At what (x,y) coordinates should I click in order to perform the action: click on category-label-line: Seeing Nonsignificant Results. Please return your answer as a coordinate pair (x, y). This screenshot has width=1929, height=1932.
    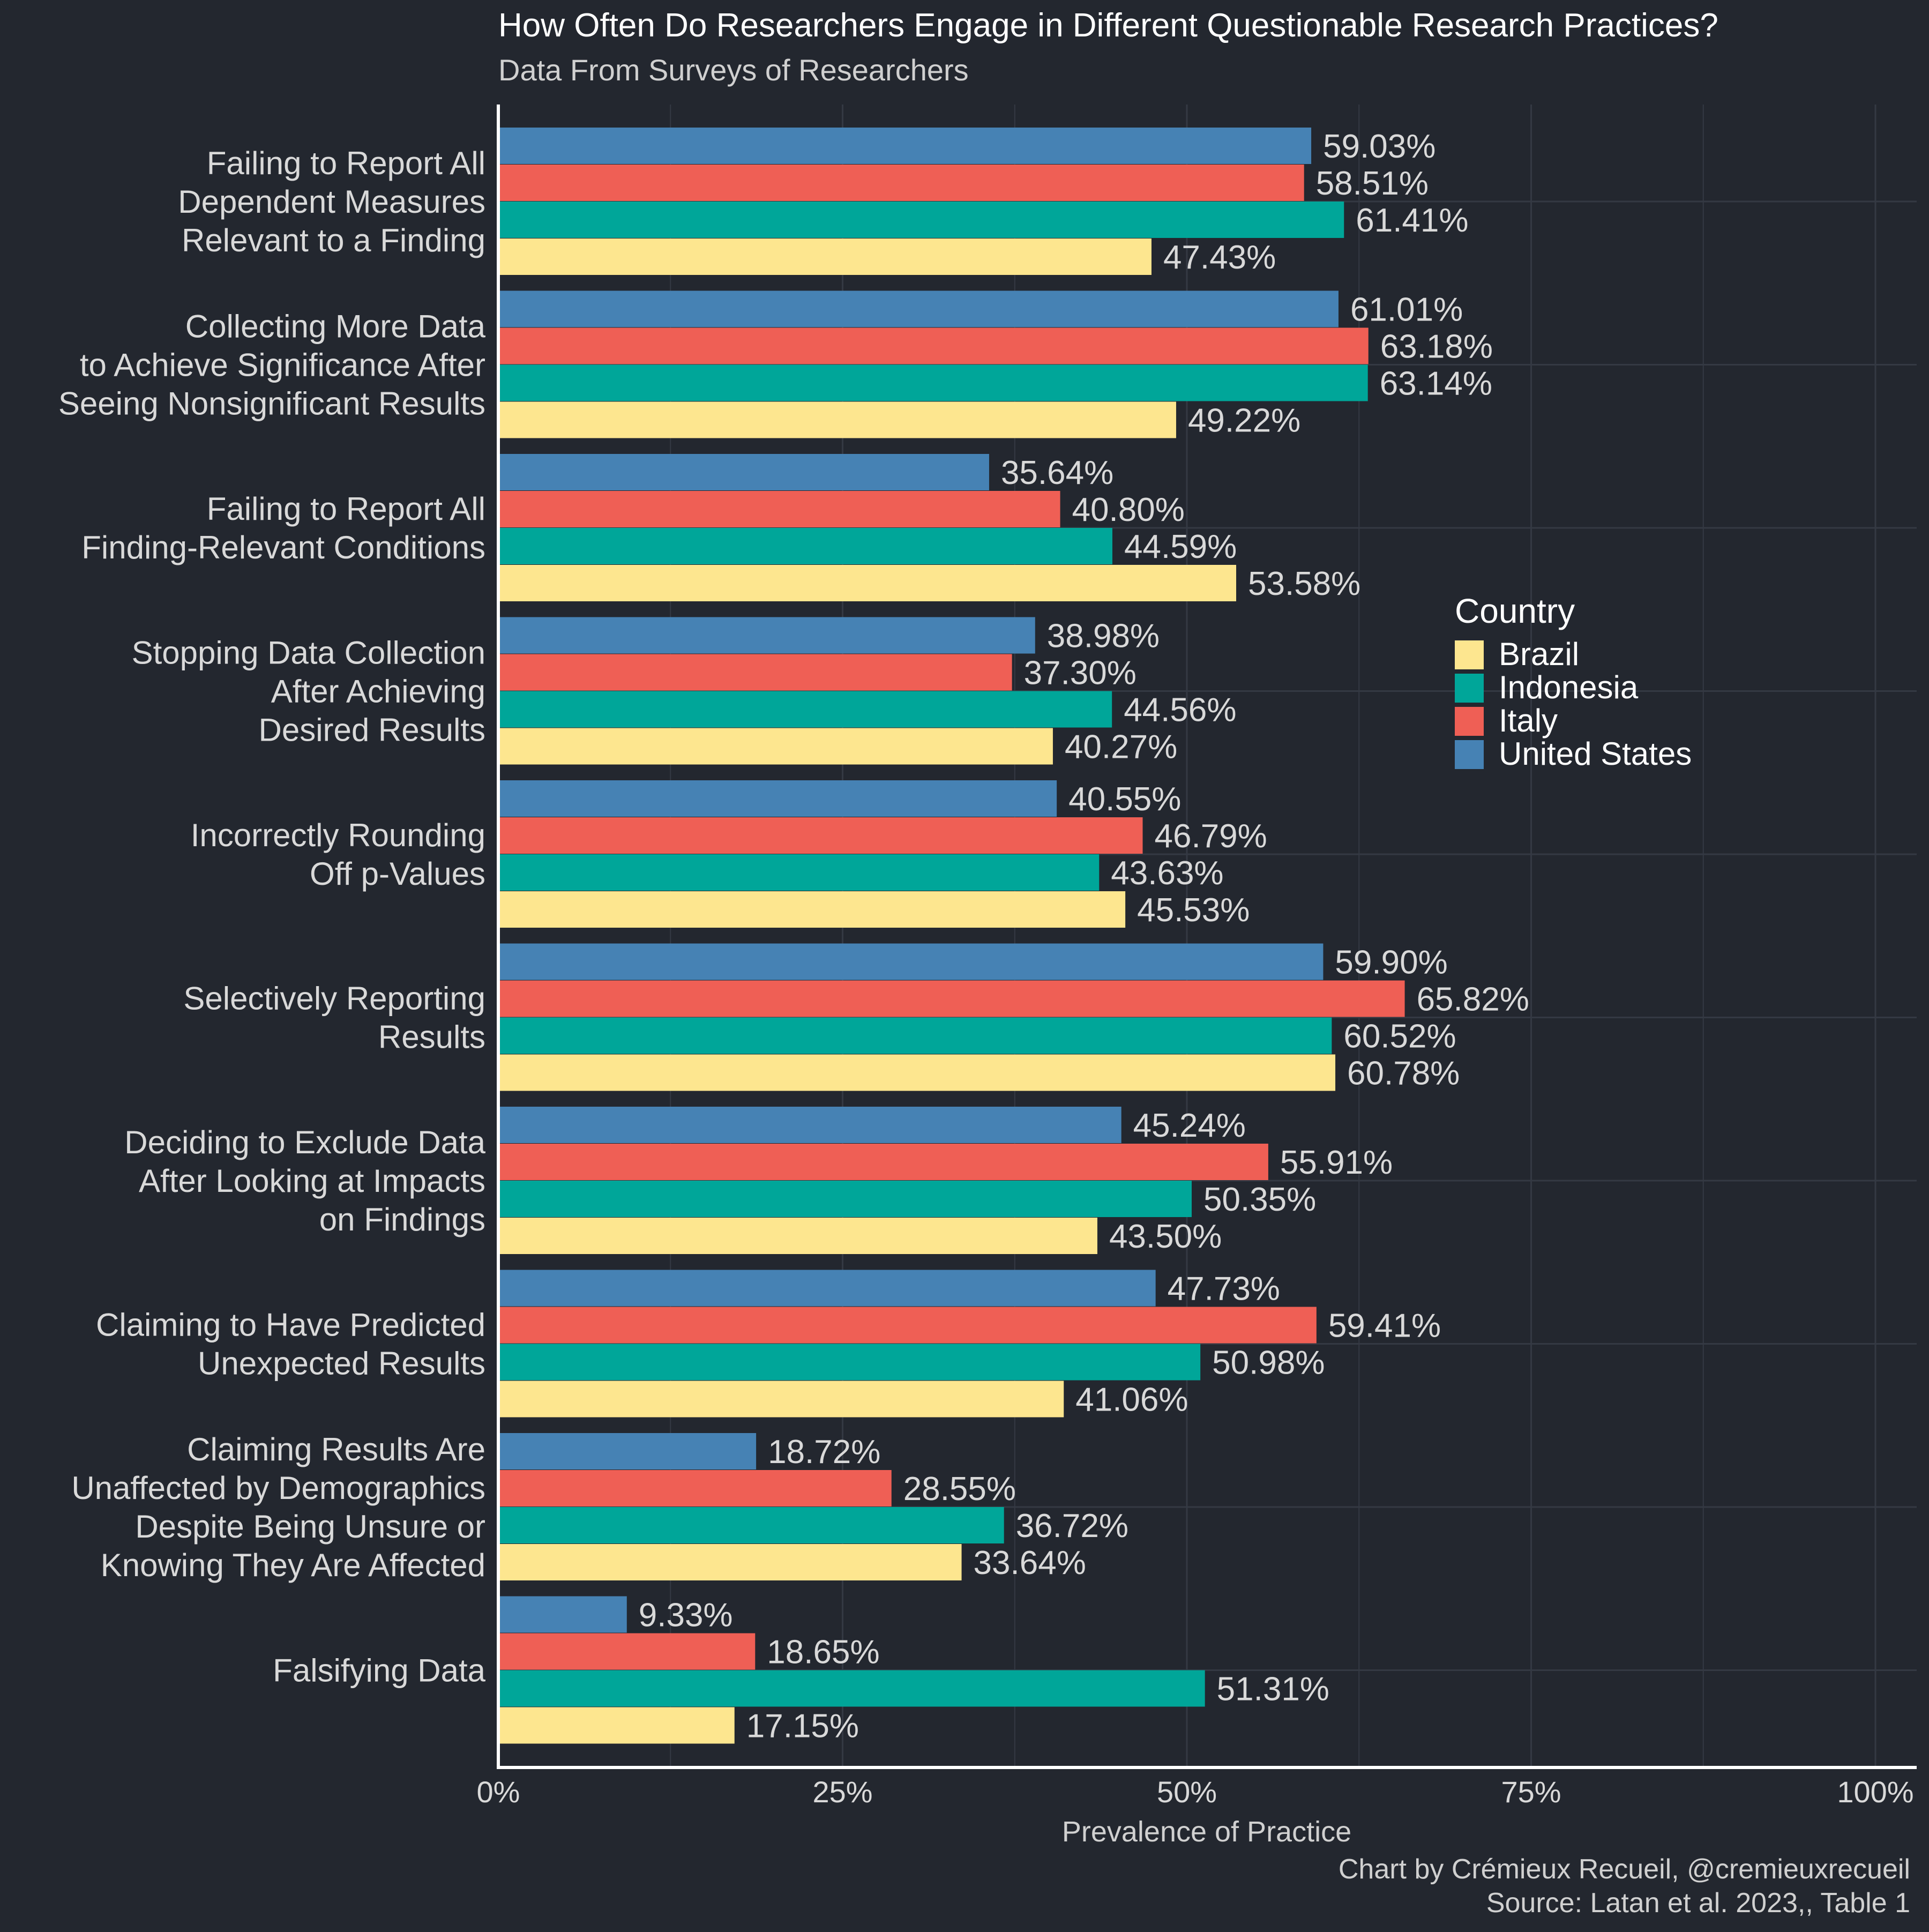
    Looking at the image, I should click on (272, 404).